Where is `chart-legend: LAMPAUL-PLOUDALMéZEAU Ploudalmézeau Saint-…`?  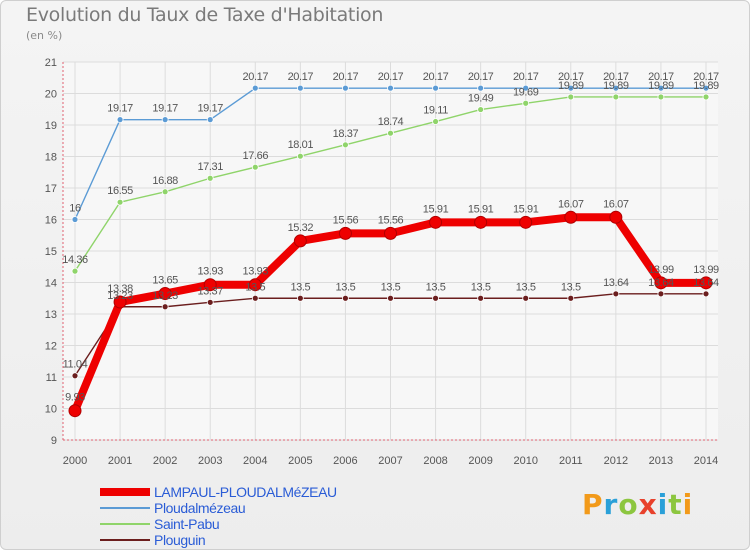 chart-legend: LAMPAUL-PLOUDALMéZEAU Ploudalmézeau Saint-… is located at coordinates (218, 516).